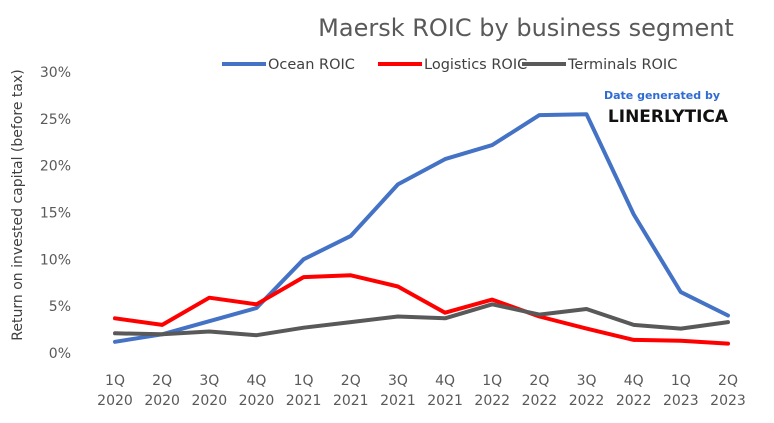  I want to click on x-tick-label: 3Q 2020, so click(209, 391).